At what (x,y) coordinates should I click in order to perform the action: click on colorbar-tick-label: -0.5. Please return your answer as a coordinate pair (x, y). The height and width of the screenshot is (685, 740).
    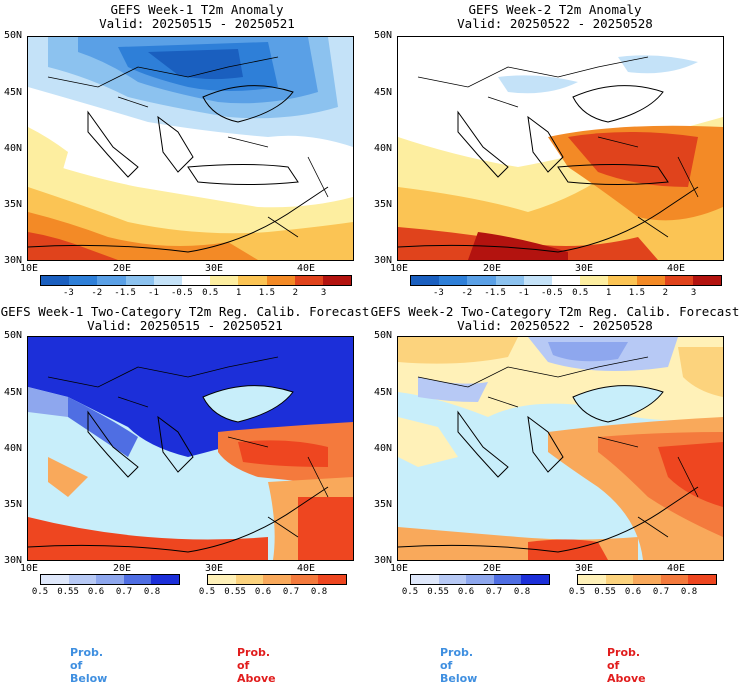
    Looking at the image, I should click on (552, 293).